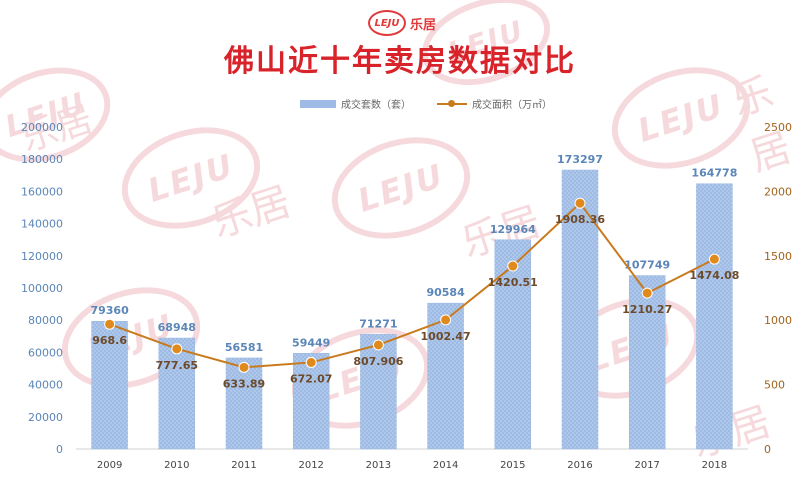 Image resolution: width=800 pixels, height=490 pixels. I want to click on x-axis-tick-label: 2009, so click(109, 465).